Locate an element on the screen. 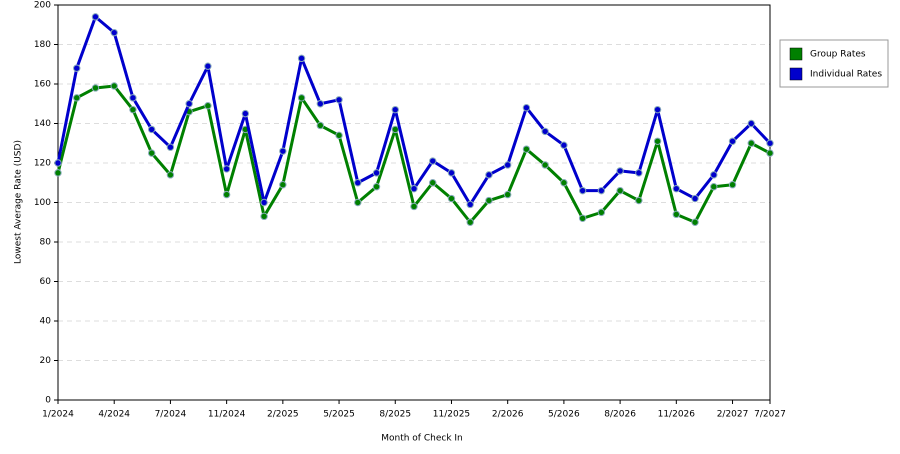 The height and width of the screenshot is (454, 900). y-tick-label: 160 is located at coordinates (42, 85).